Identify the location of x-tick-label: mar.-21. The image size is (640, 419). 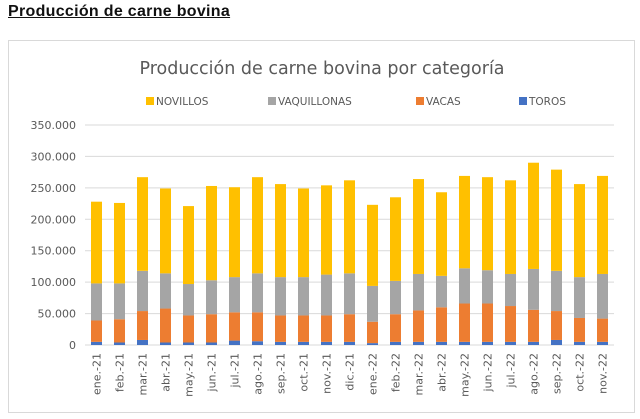
(143, 374).